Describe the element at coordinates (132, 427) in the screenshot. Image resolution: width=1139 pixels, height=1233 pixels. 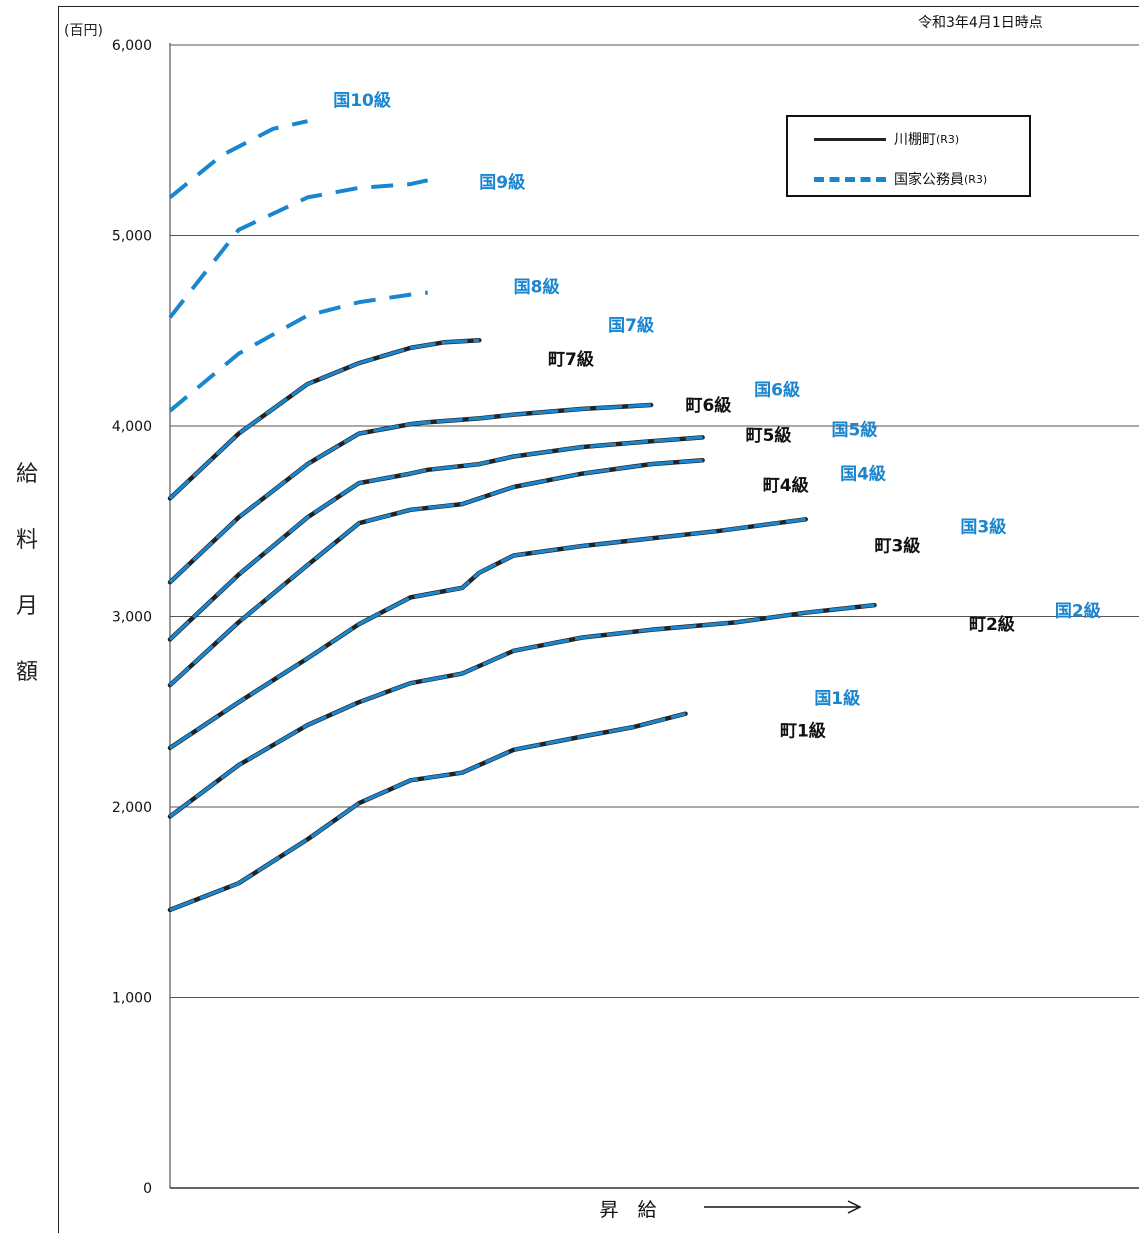
I see `y-tick-label: 4,000` at that location.